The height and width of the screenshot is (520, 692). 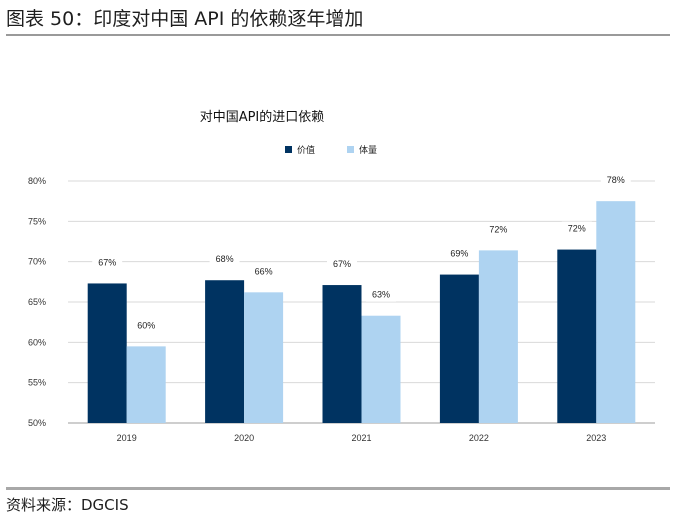 I want to click on y-axis: 50% 55% 60% 65% 70% 75% 80%, so click(x=37, y=302).